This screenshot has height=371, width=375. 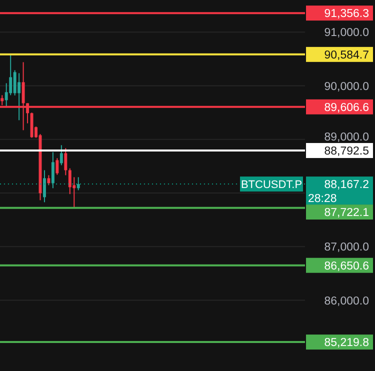 What do you see at coordinates (346, 86) in the screenshot?
I see `y-tick-label: 90,000.0` at bounding box center [346, 86].